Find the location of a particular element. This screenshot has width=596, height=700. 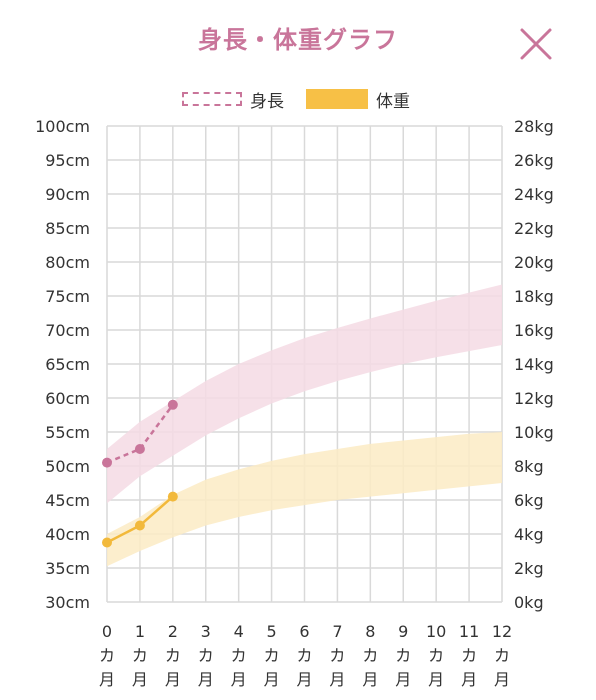

y-right-tick-label: 22kg is located at coordinates (534, 228).